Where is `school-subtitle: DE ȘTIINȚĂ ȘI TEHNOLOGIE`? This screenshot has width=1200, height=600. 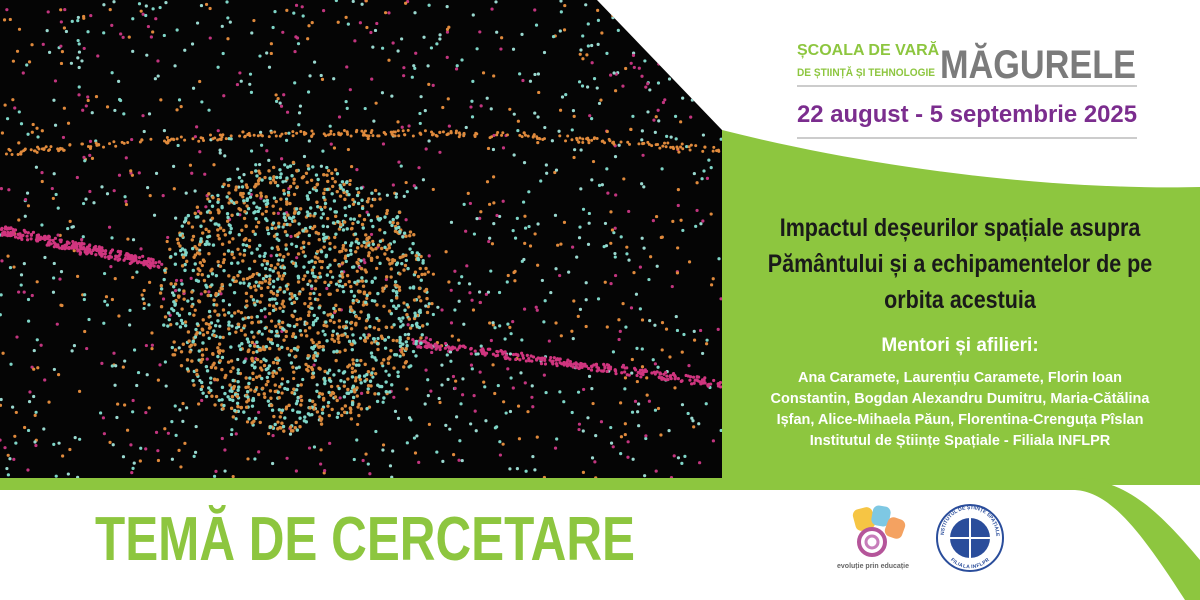
school-subtitle: DE ȘTIINȚĂ ȘI TEHNOLOGIE is located at coordinates (866, 72).